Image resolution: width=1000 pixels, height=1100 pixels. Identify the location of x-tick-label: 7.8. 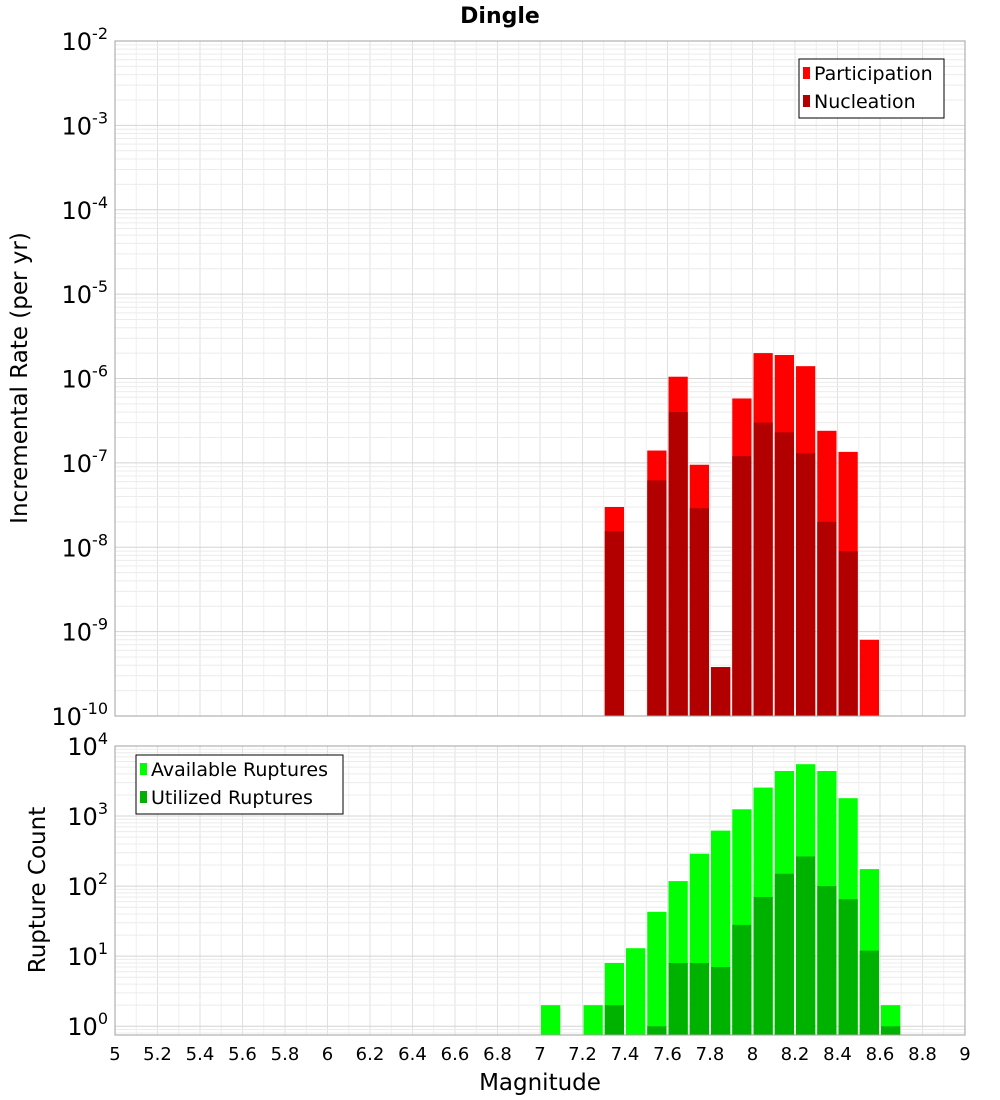
(710, 1054).